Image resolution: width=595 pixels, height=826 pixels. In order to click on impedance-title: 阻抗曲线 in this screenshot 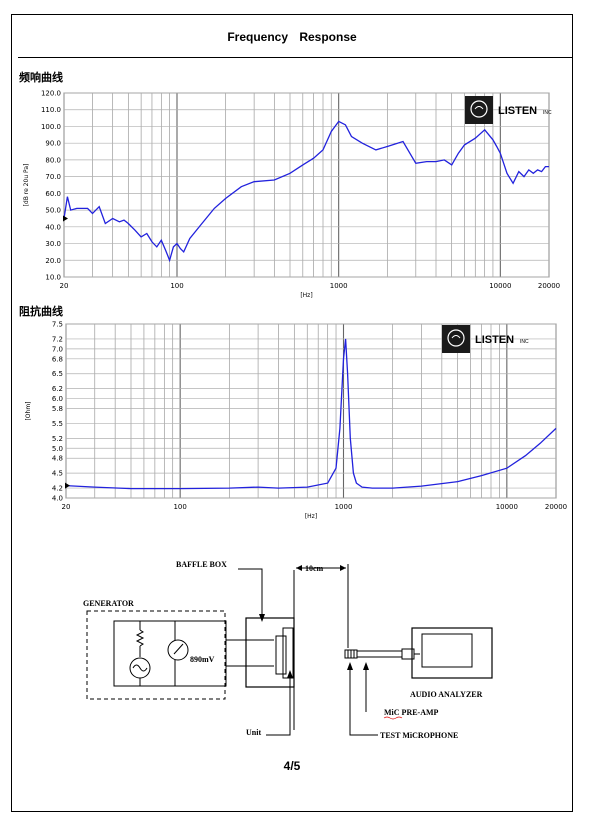, I will do `click(41, 311)`.